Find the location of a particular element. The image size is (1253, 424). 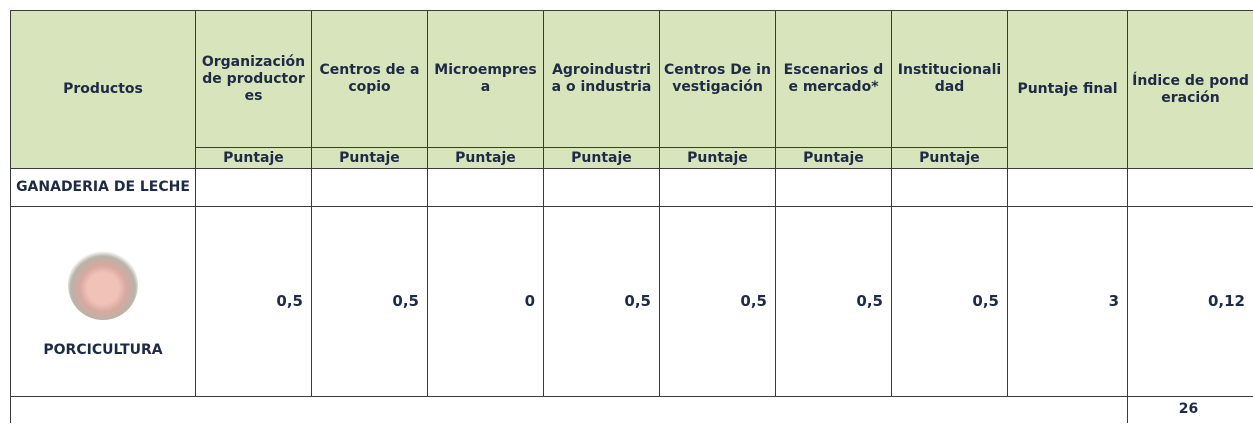

totals-row: 26 1 is located at coordinates (631, 409).